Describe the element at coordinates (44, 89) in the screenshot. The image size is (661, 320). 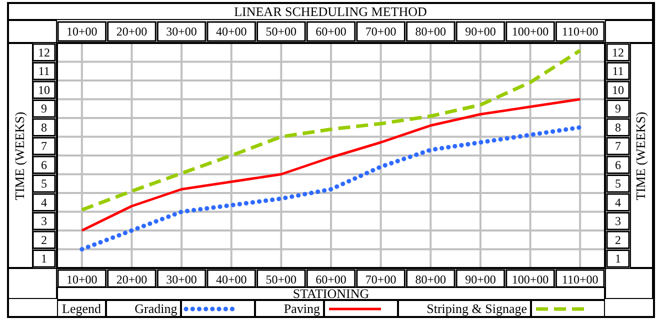
I see `y-tick-label: 10` at that location.